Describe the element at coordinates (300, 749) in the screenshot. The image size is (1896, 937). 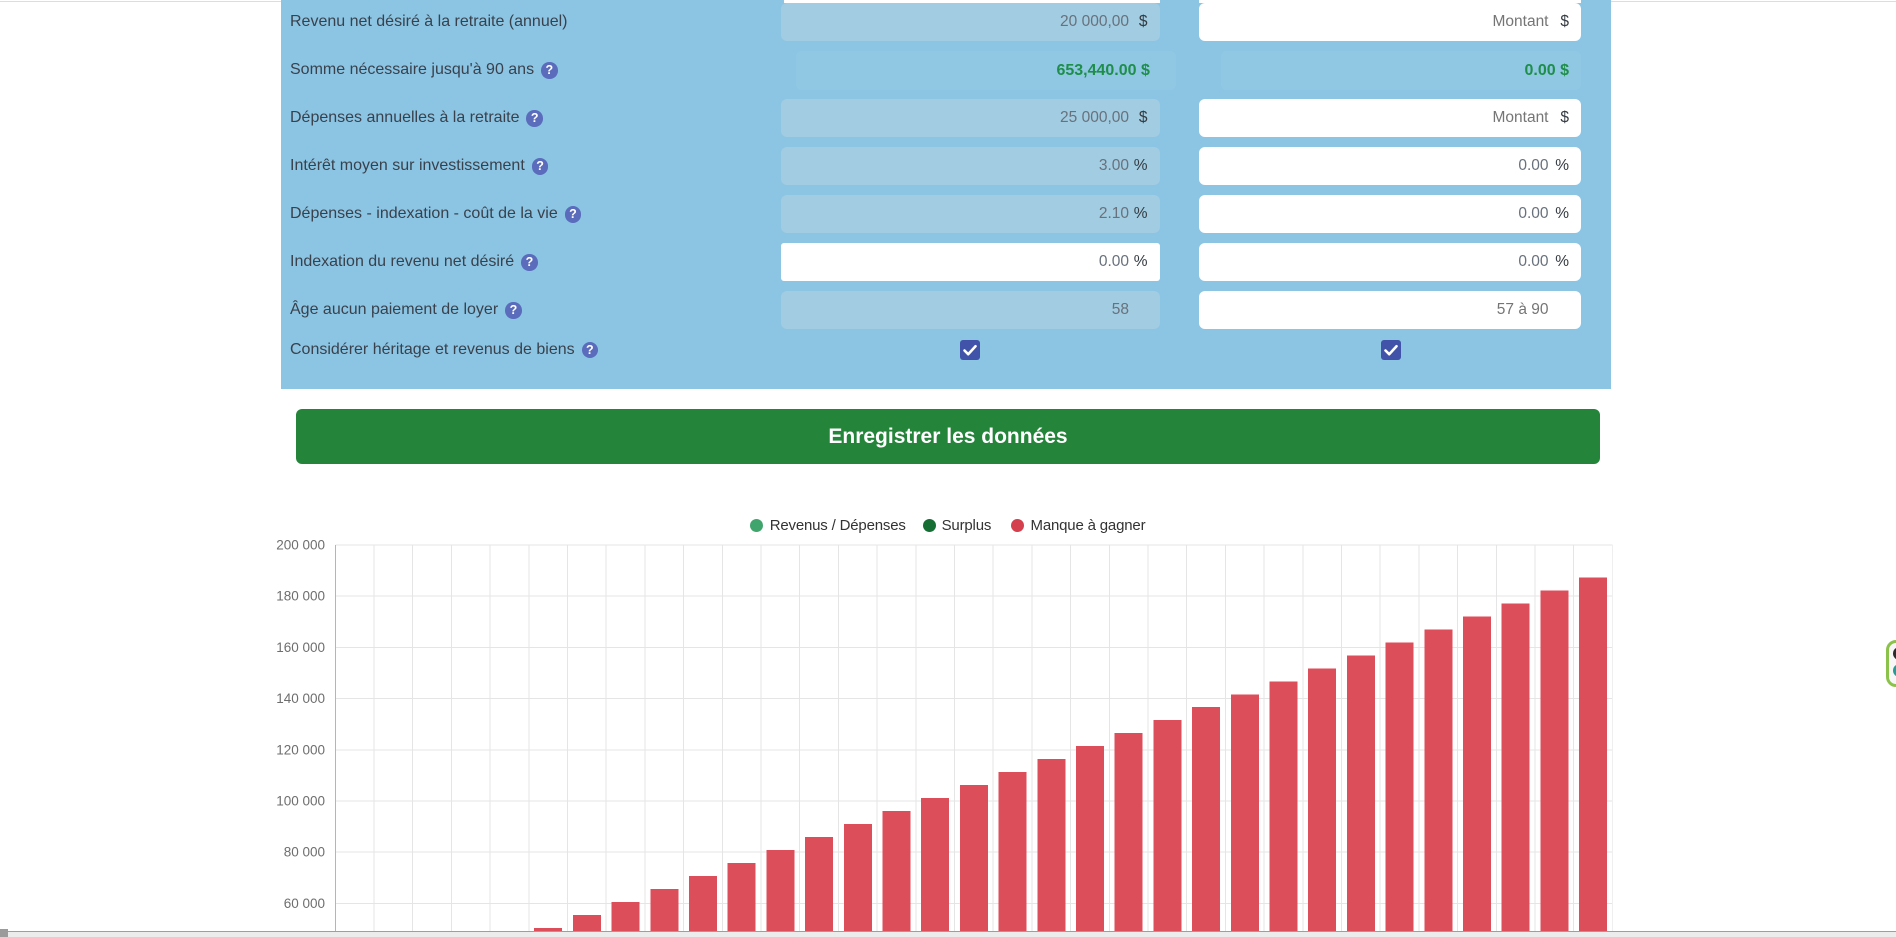
I see `svg-text: 120 000` at that location.